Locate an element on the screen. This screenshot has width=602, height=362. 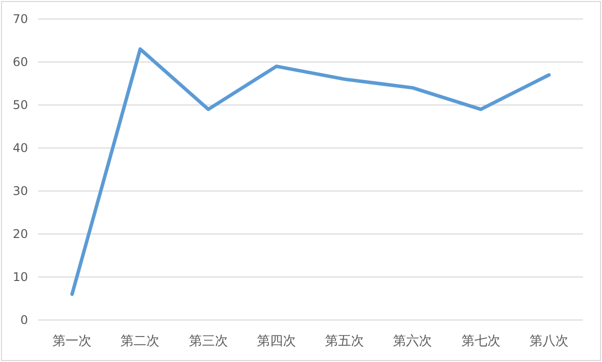
x-tick-label: 第五次 is located at coordinates (344, 341).